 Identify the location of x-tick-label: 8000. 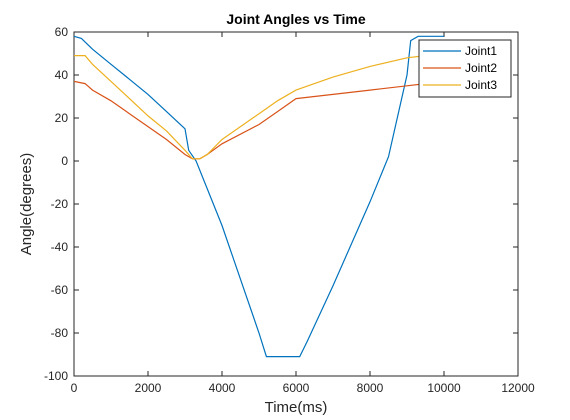
(370, 388).